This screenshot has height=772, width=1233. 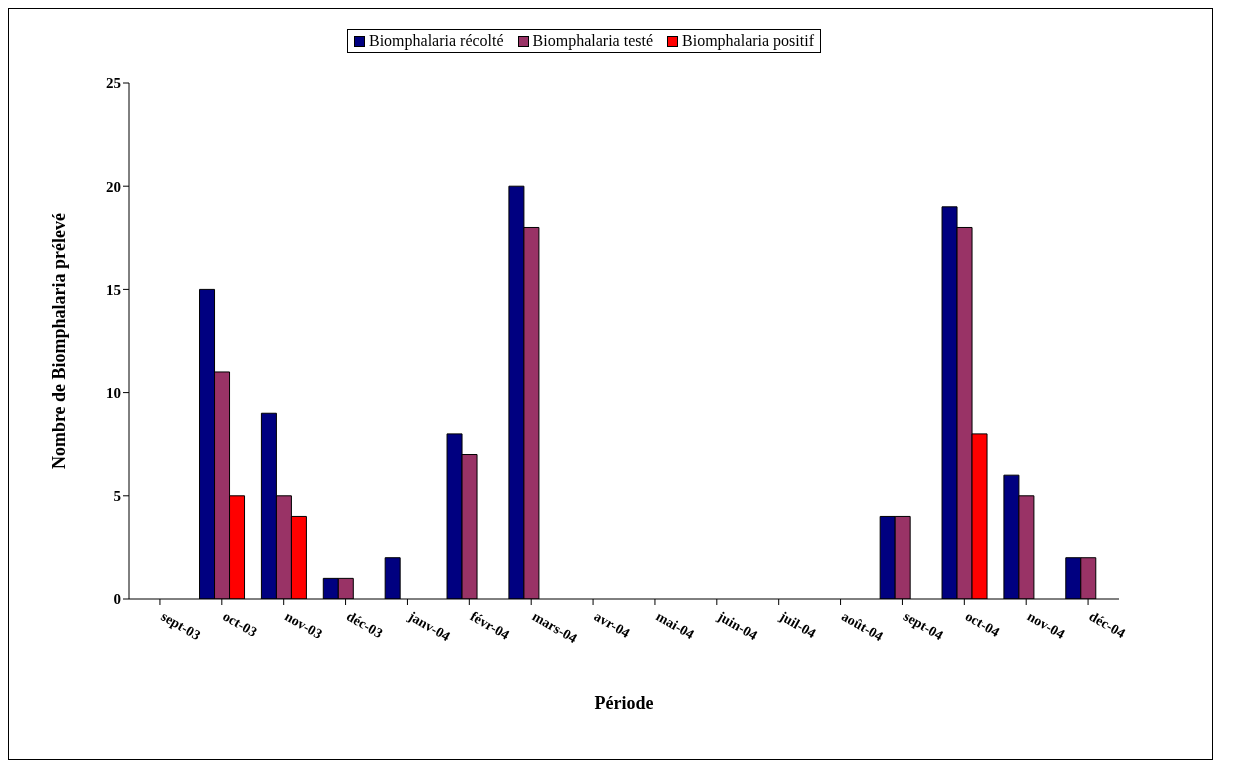 I want to click on legend-label: Biomphalaria récolté, so click(x=436, y=41).